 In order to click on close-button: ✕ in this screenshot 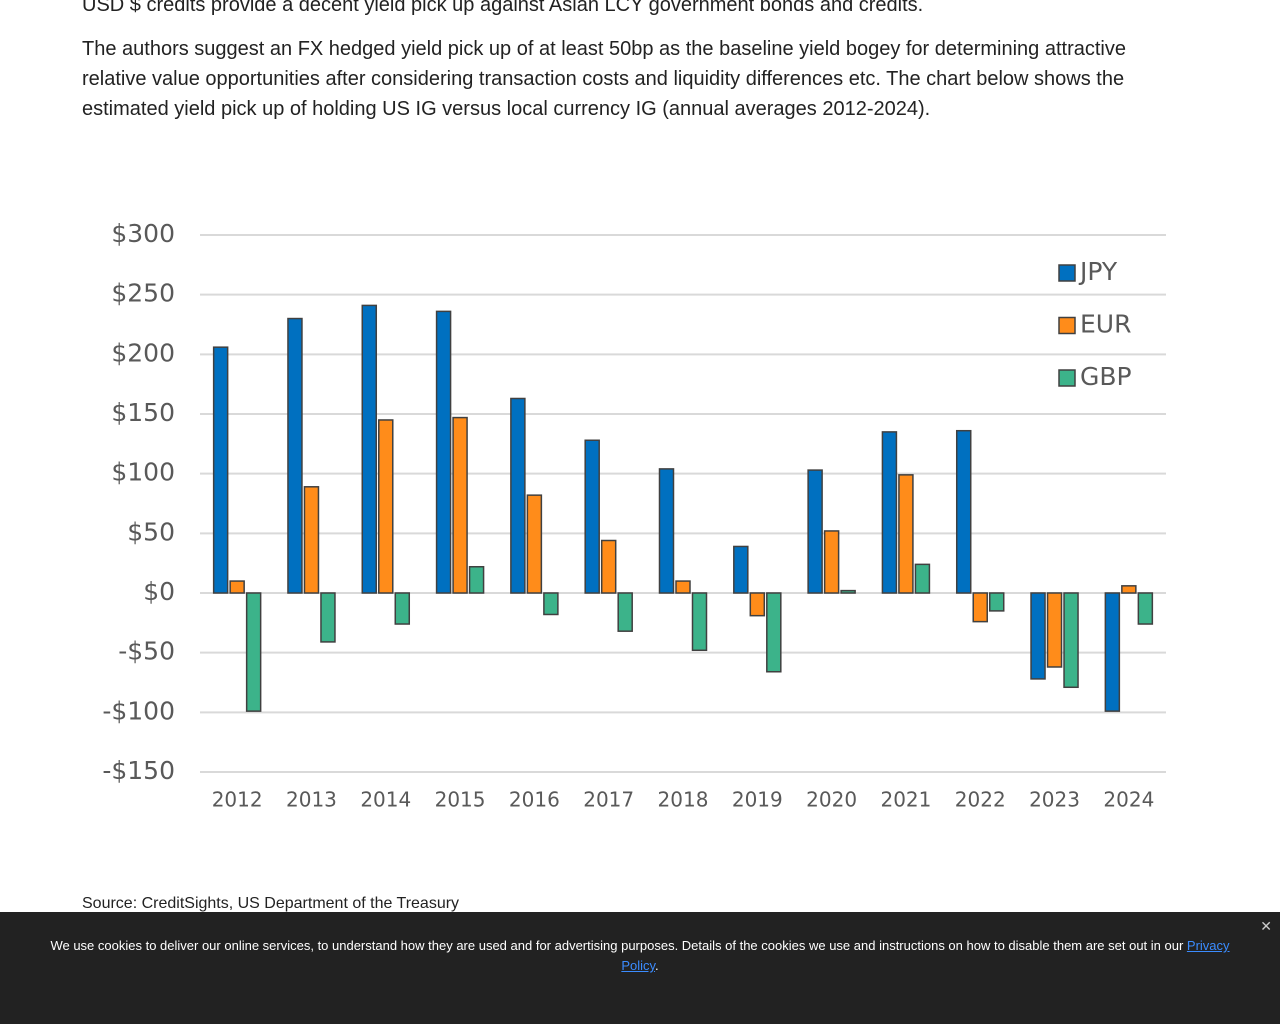, I will do `click(1266, 926)`.